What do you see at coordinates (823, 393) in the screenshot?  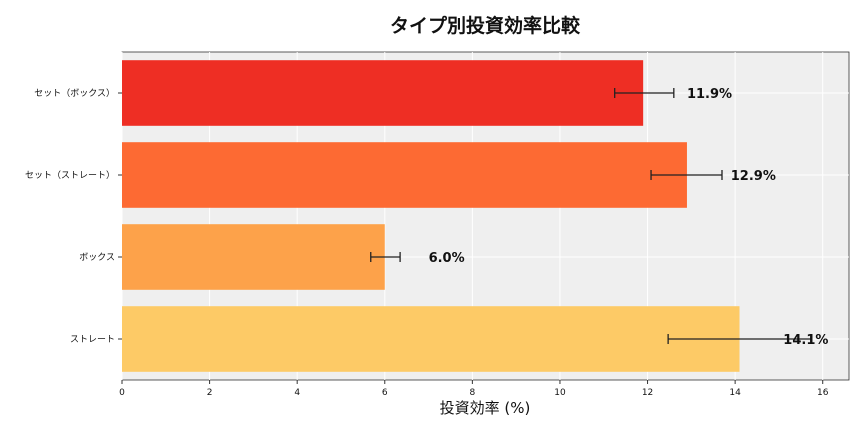 I see `x-tick-label: 16` at bounding box center [823, 393].